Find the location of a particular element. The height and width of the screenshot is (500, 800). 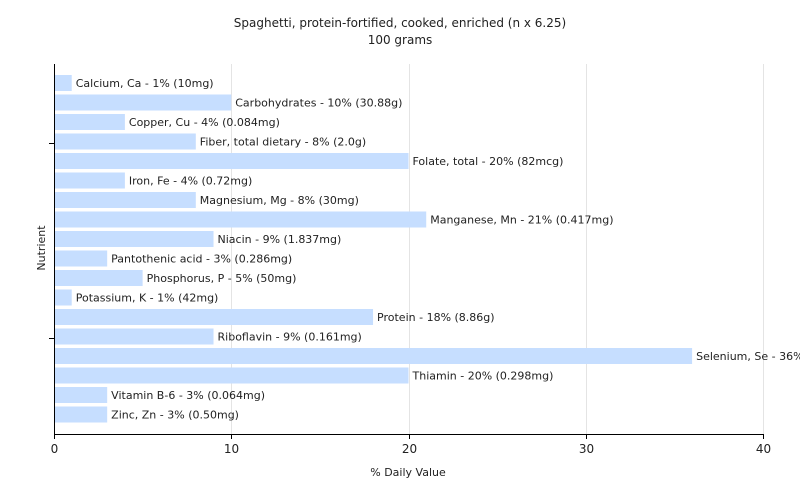

x-tick-label: 0 is located at coordinates (55, 449).